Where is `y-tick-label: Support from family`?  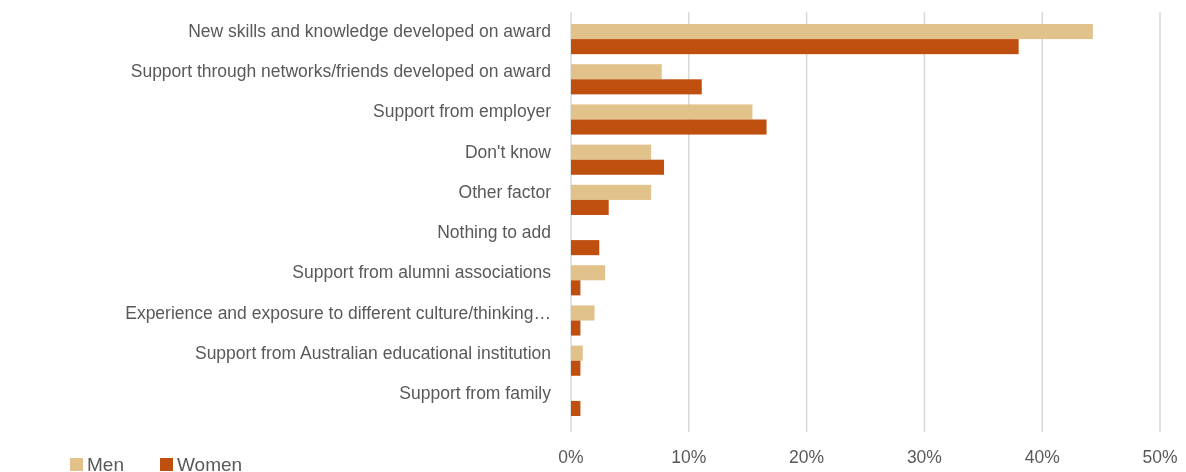 y-tick-label: Support from family is located at coordinates (475, 392).